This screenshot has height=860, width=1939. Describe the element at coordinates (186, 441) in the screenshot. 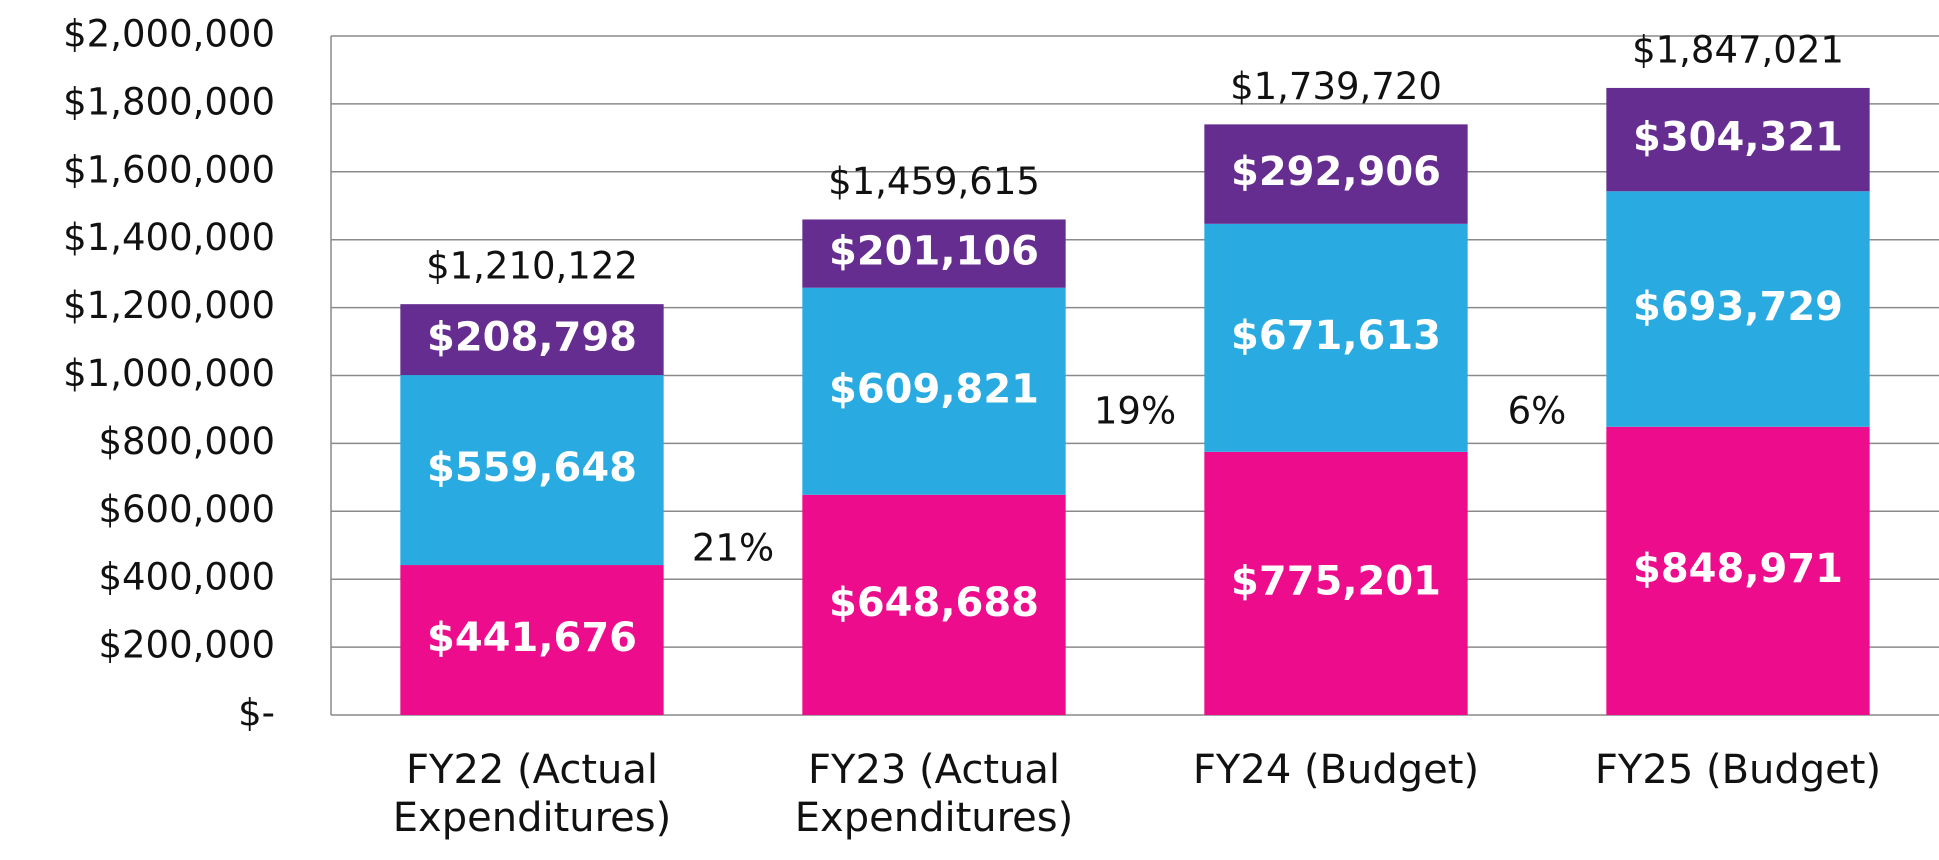

I see `y-tick-label: $800,000` at that location.